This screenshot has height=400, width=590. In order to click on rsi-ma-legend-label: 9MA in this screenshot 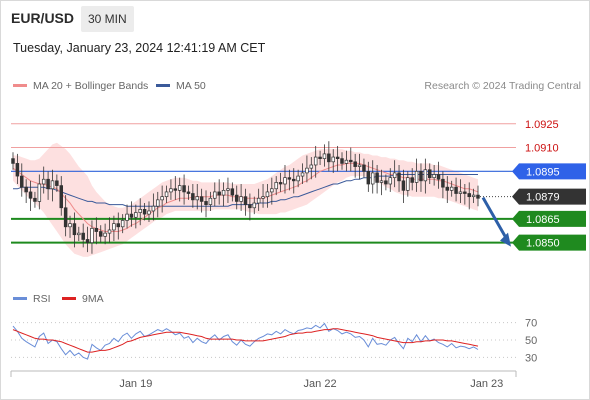, I will do `click(93, 299)`.